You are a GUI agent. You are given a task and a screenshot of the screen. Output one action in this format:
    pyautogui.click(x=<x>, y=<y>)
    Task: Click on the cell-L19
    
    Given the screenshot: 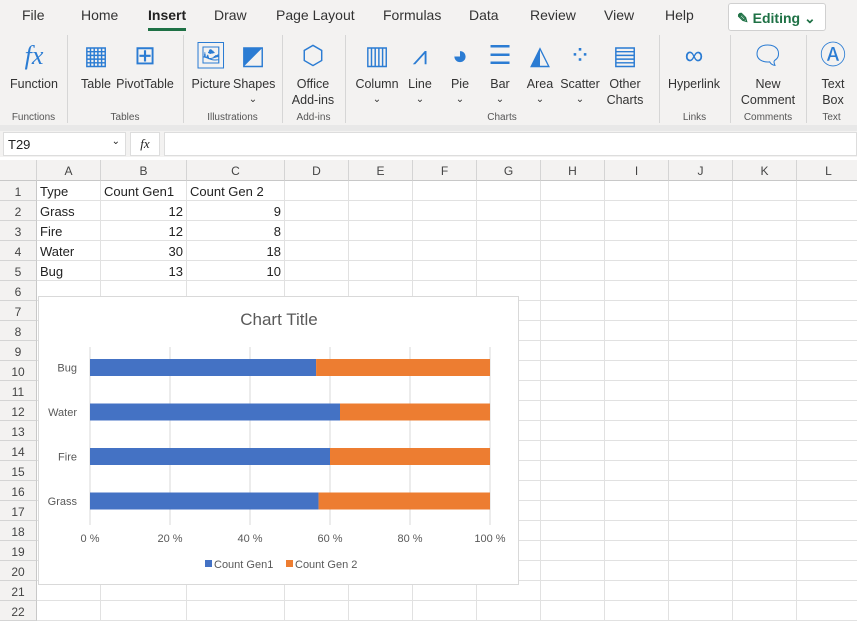 What is the action you would take?
    pyautogui.click(x=827, y=551)
    